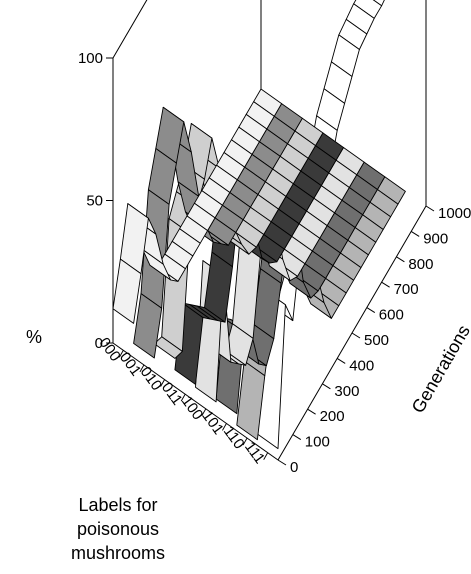  I want to click on generation-tick-label: 400, so click(361, 365).